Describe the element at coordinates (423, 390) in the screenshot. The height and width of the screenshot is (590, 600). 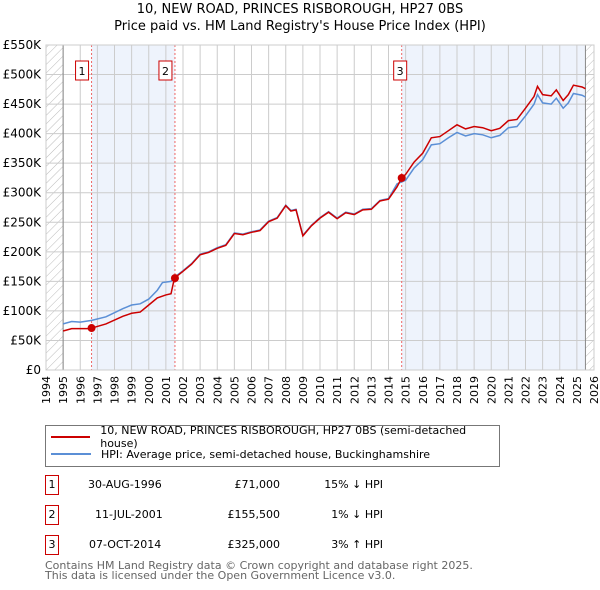
I see `x-tick-label: 2016` at that location.